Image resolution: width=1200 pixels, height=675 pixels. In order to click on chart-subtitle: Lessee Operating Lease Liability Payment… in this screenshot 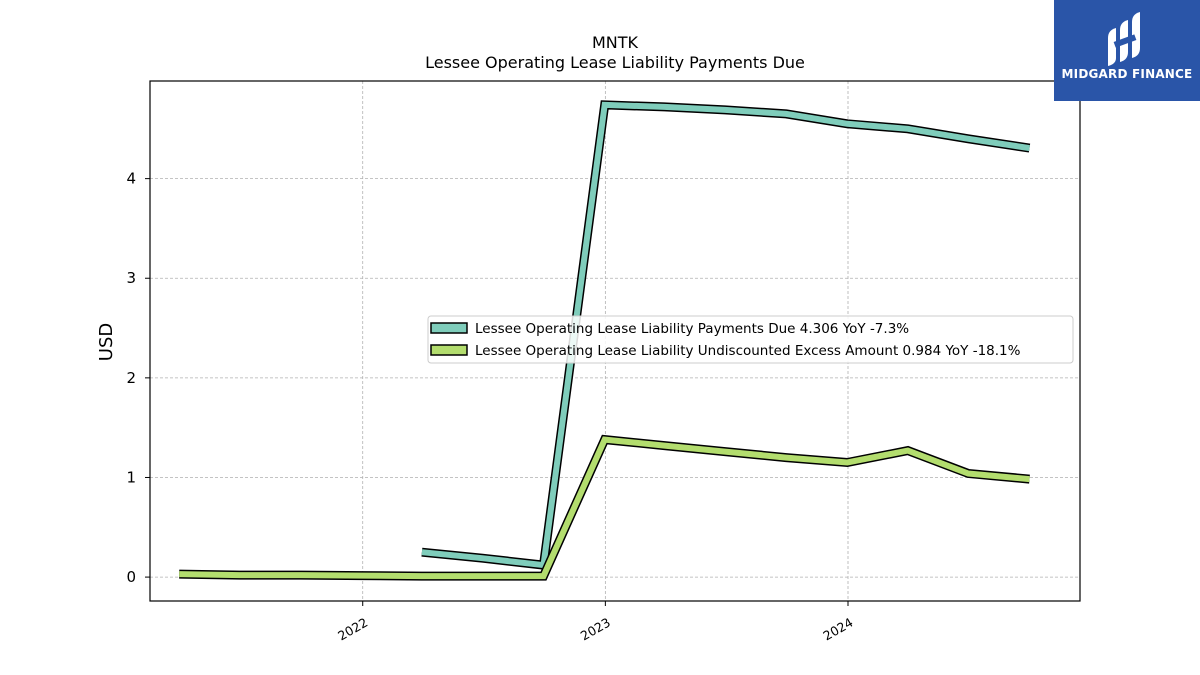, I will do `click(615, 62)`.